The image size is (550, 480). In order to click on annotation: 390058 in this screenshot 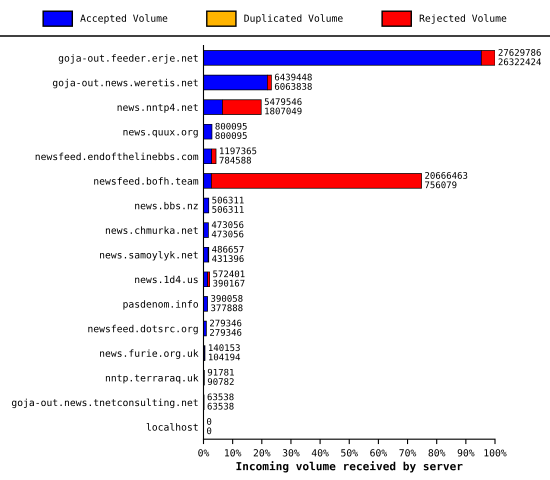, I will do `click(227, 298)`.